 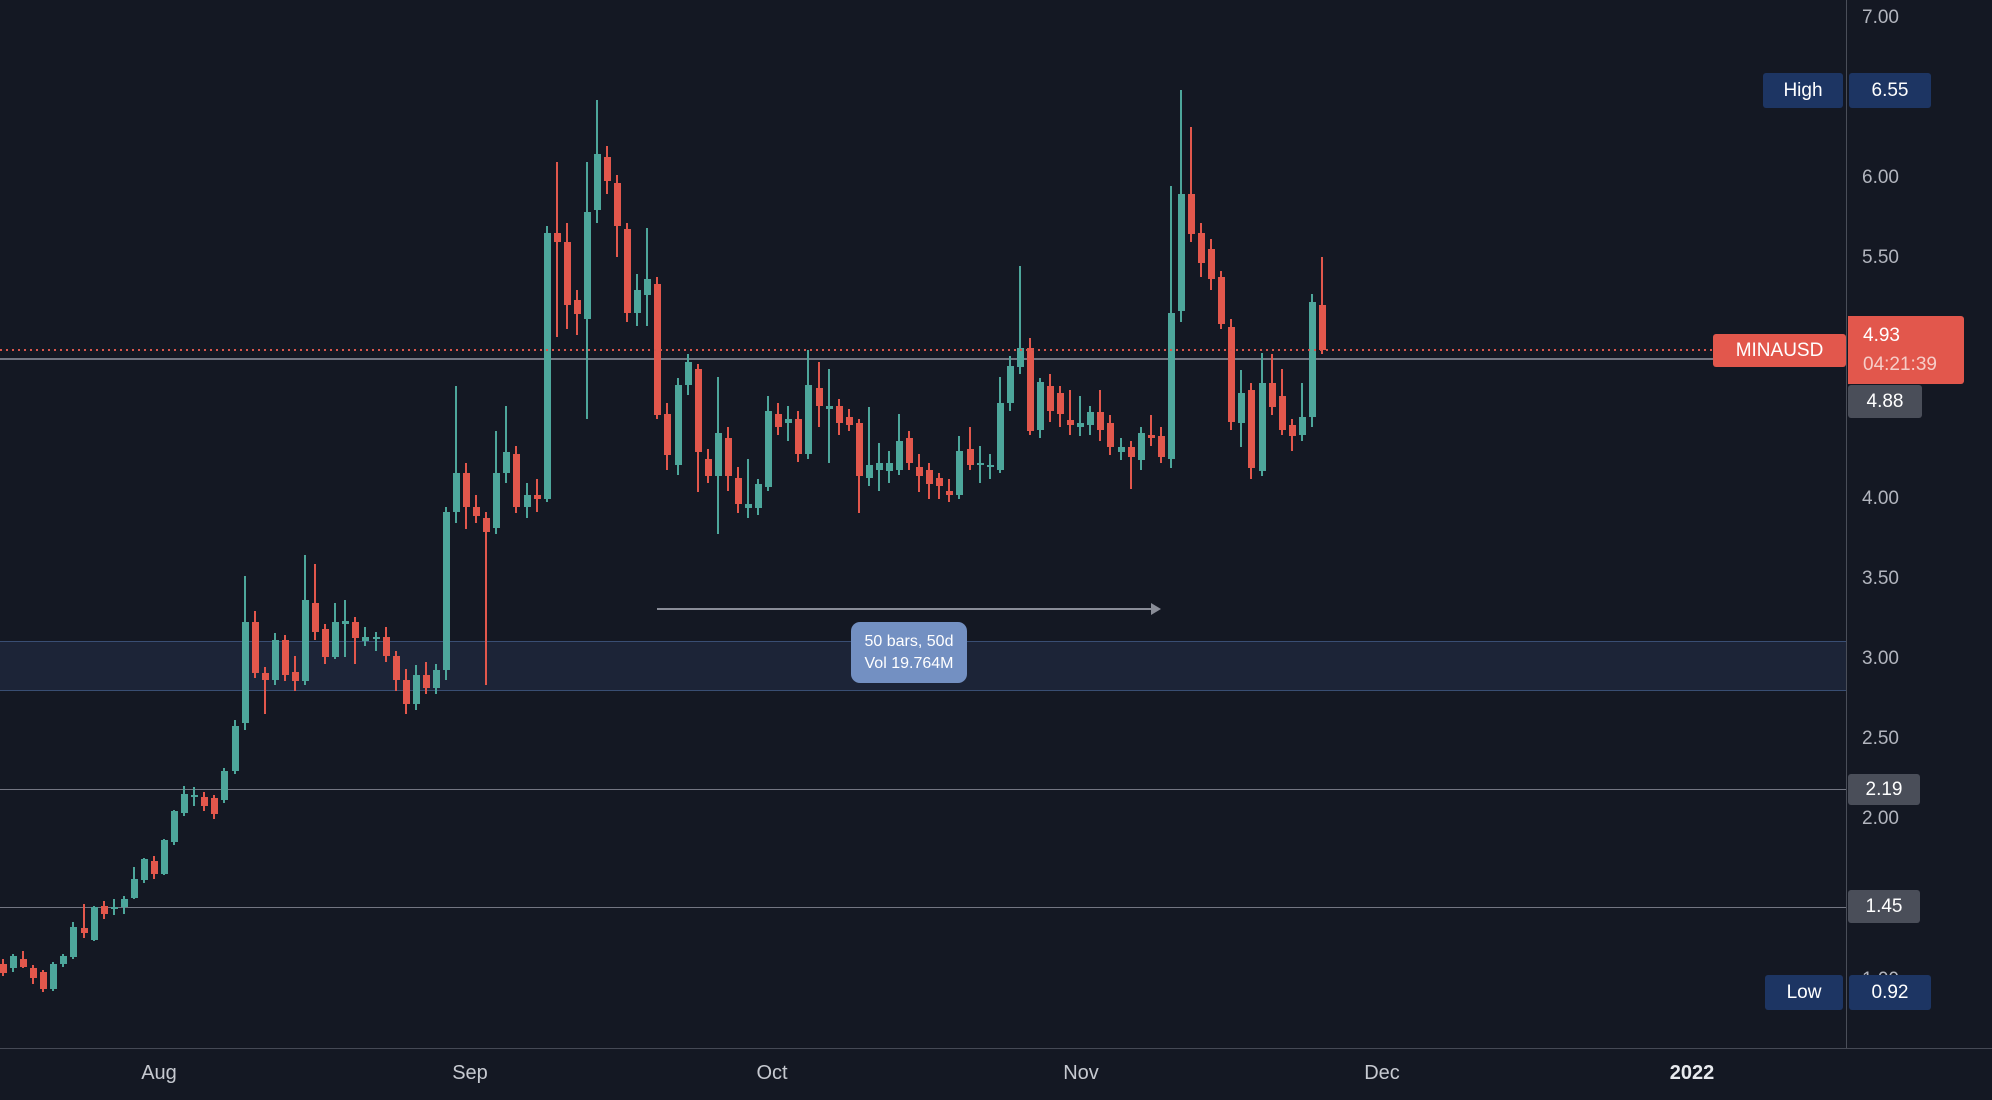 What do you see at coordinates (772, 1073) in the screenshot?
I see `time-label-Oct: Oct` at bounding box center [772, 1073].